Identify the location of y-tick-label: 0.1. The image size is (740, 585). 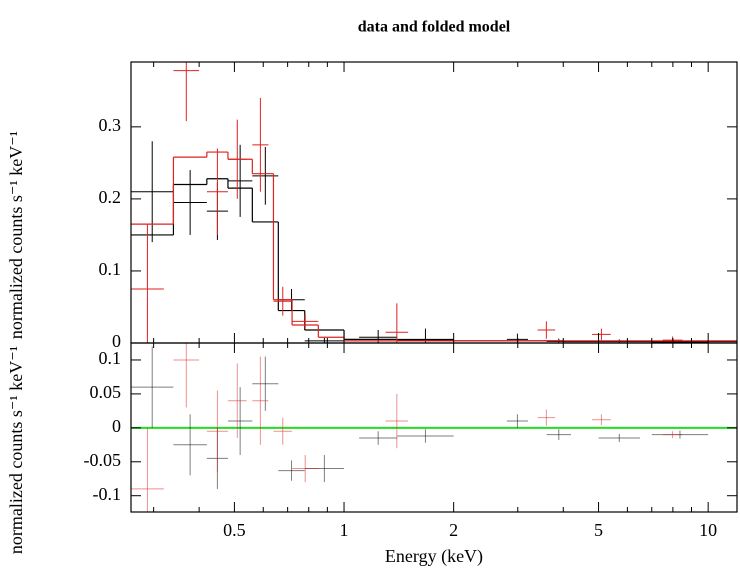
(110, 269).